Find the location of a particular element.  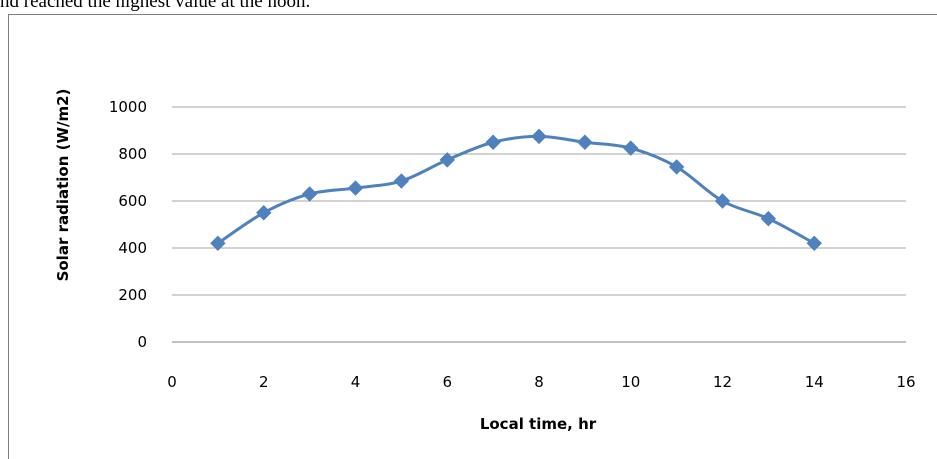

x-tick-label: 12 is located at coordinates (722, 382).